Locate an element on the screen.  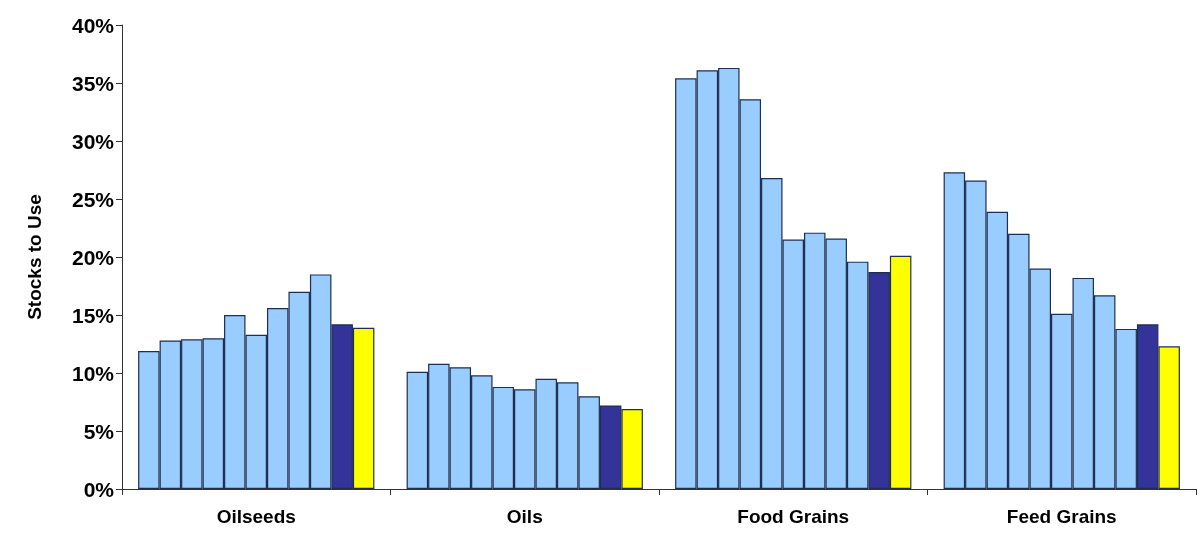
y-tick-label: 30% is located at coordinates (93, 141).